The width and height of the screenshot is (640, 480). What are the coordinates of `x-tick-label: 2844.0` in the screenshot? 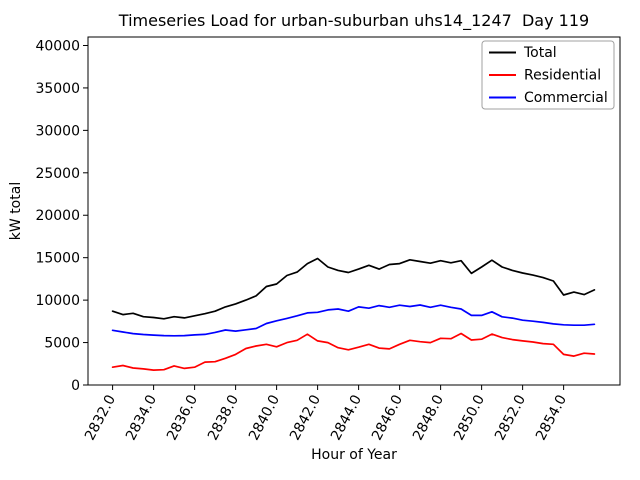 It's located at (346, 417).